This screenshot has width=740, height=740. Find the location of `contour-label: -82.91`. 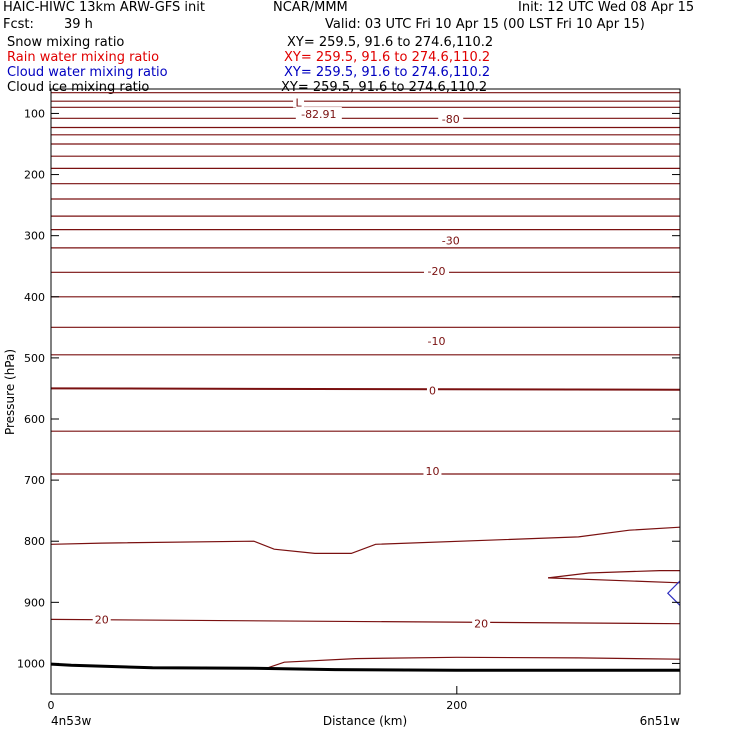

contour-label: -82.91 is located at coordinates (318, 114).